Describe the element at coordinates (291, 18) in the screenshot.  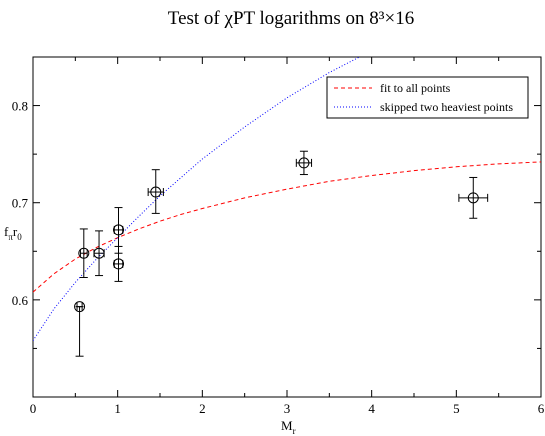
I see `chart-title: Test of χPT logarithms on 8³×16` at that location.